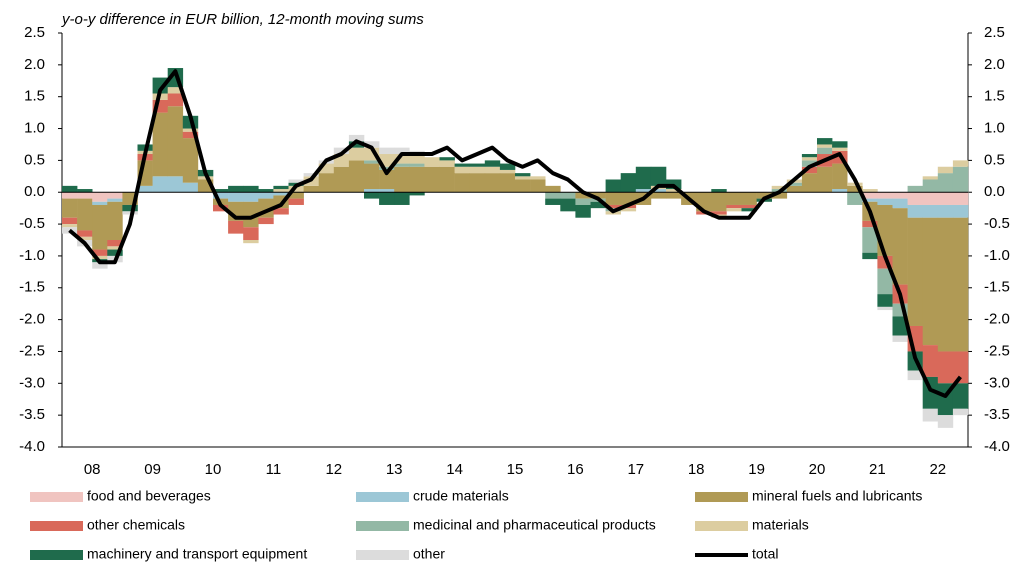 The height and width of the screenshot is (565, 1019). What do you see at coordinates (34, 159) in the screenshot?
I see `y-tick-label: 0.5` at bounding box center [34, 159].